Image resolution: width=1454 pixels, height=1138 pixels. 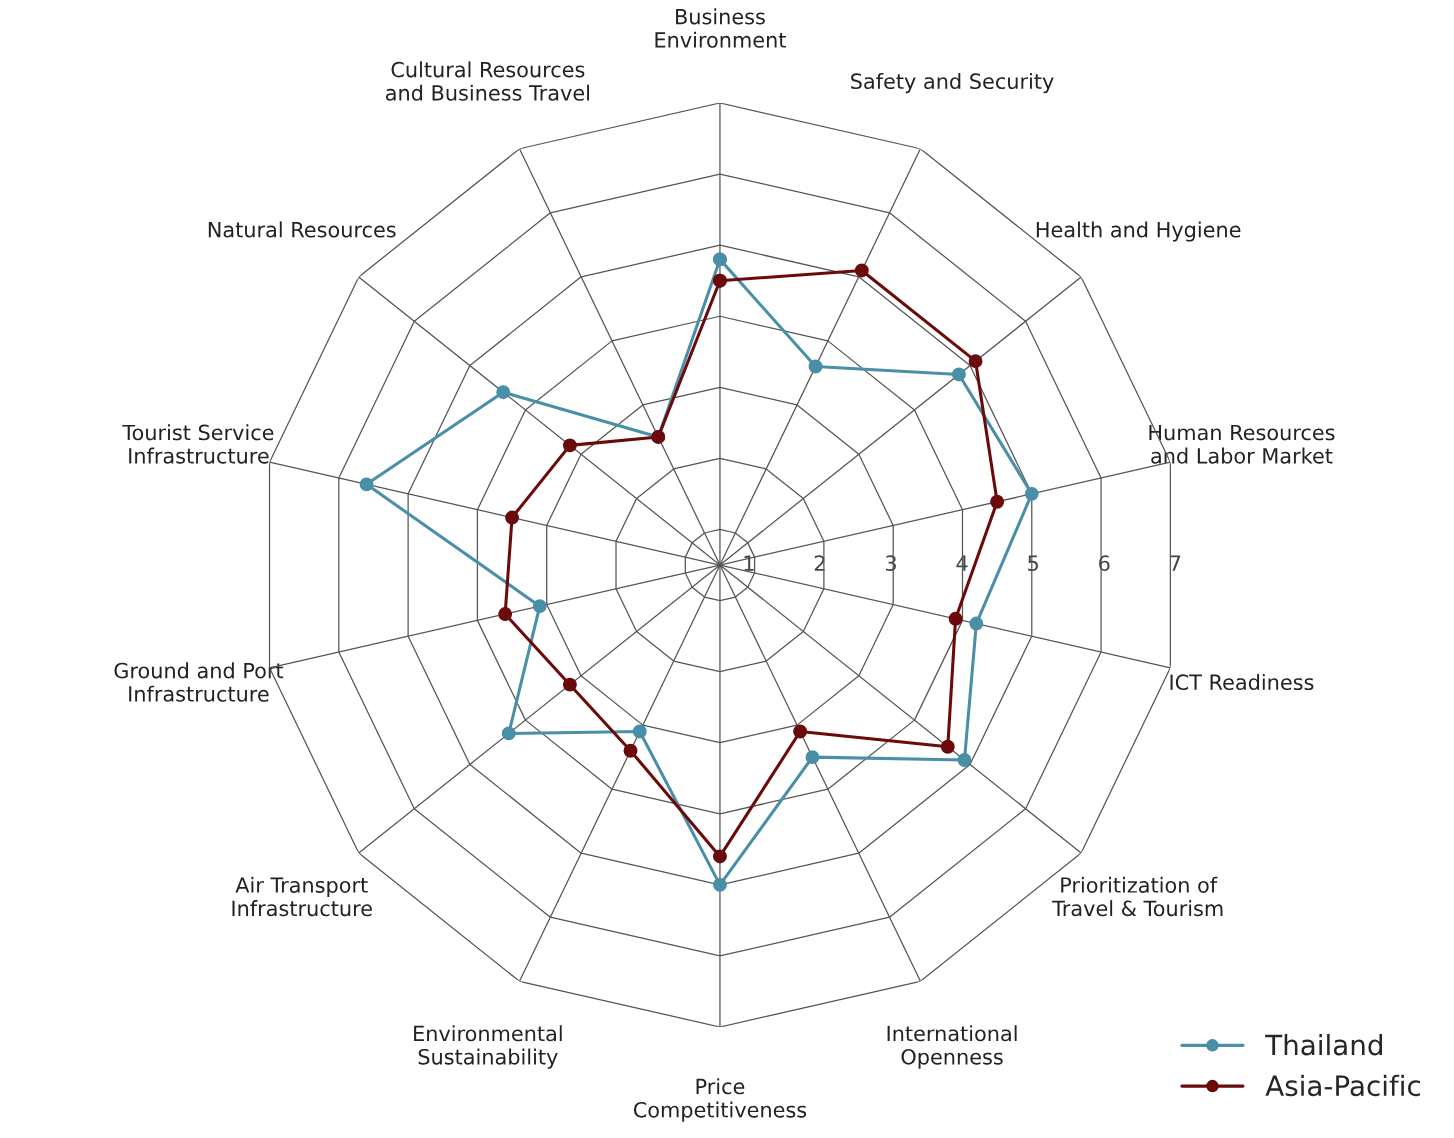 I want to click on spoke-label: Health and Hygiene, so click(x=1138, y=231).